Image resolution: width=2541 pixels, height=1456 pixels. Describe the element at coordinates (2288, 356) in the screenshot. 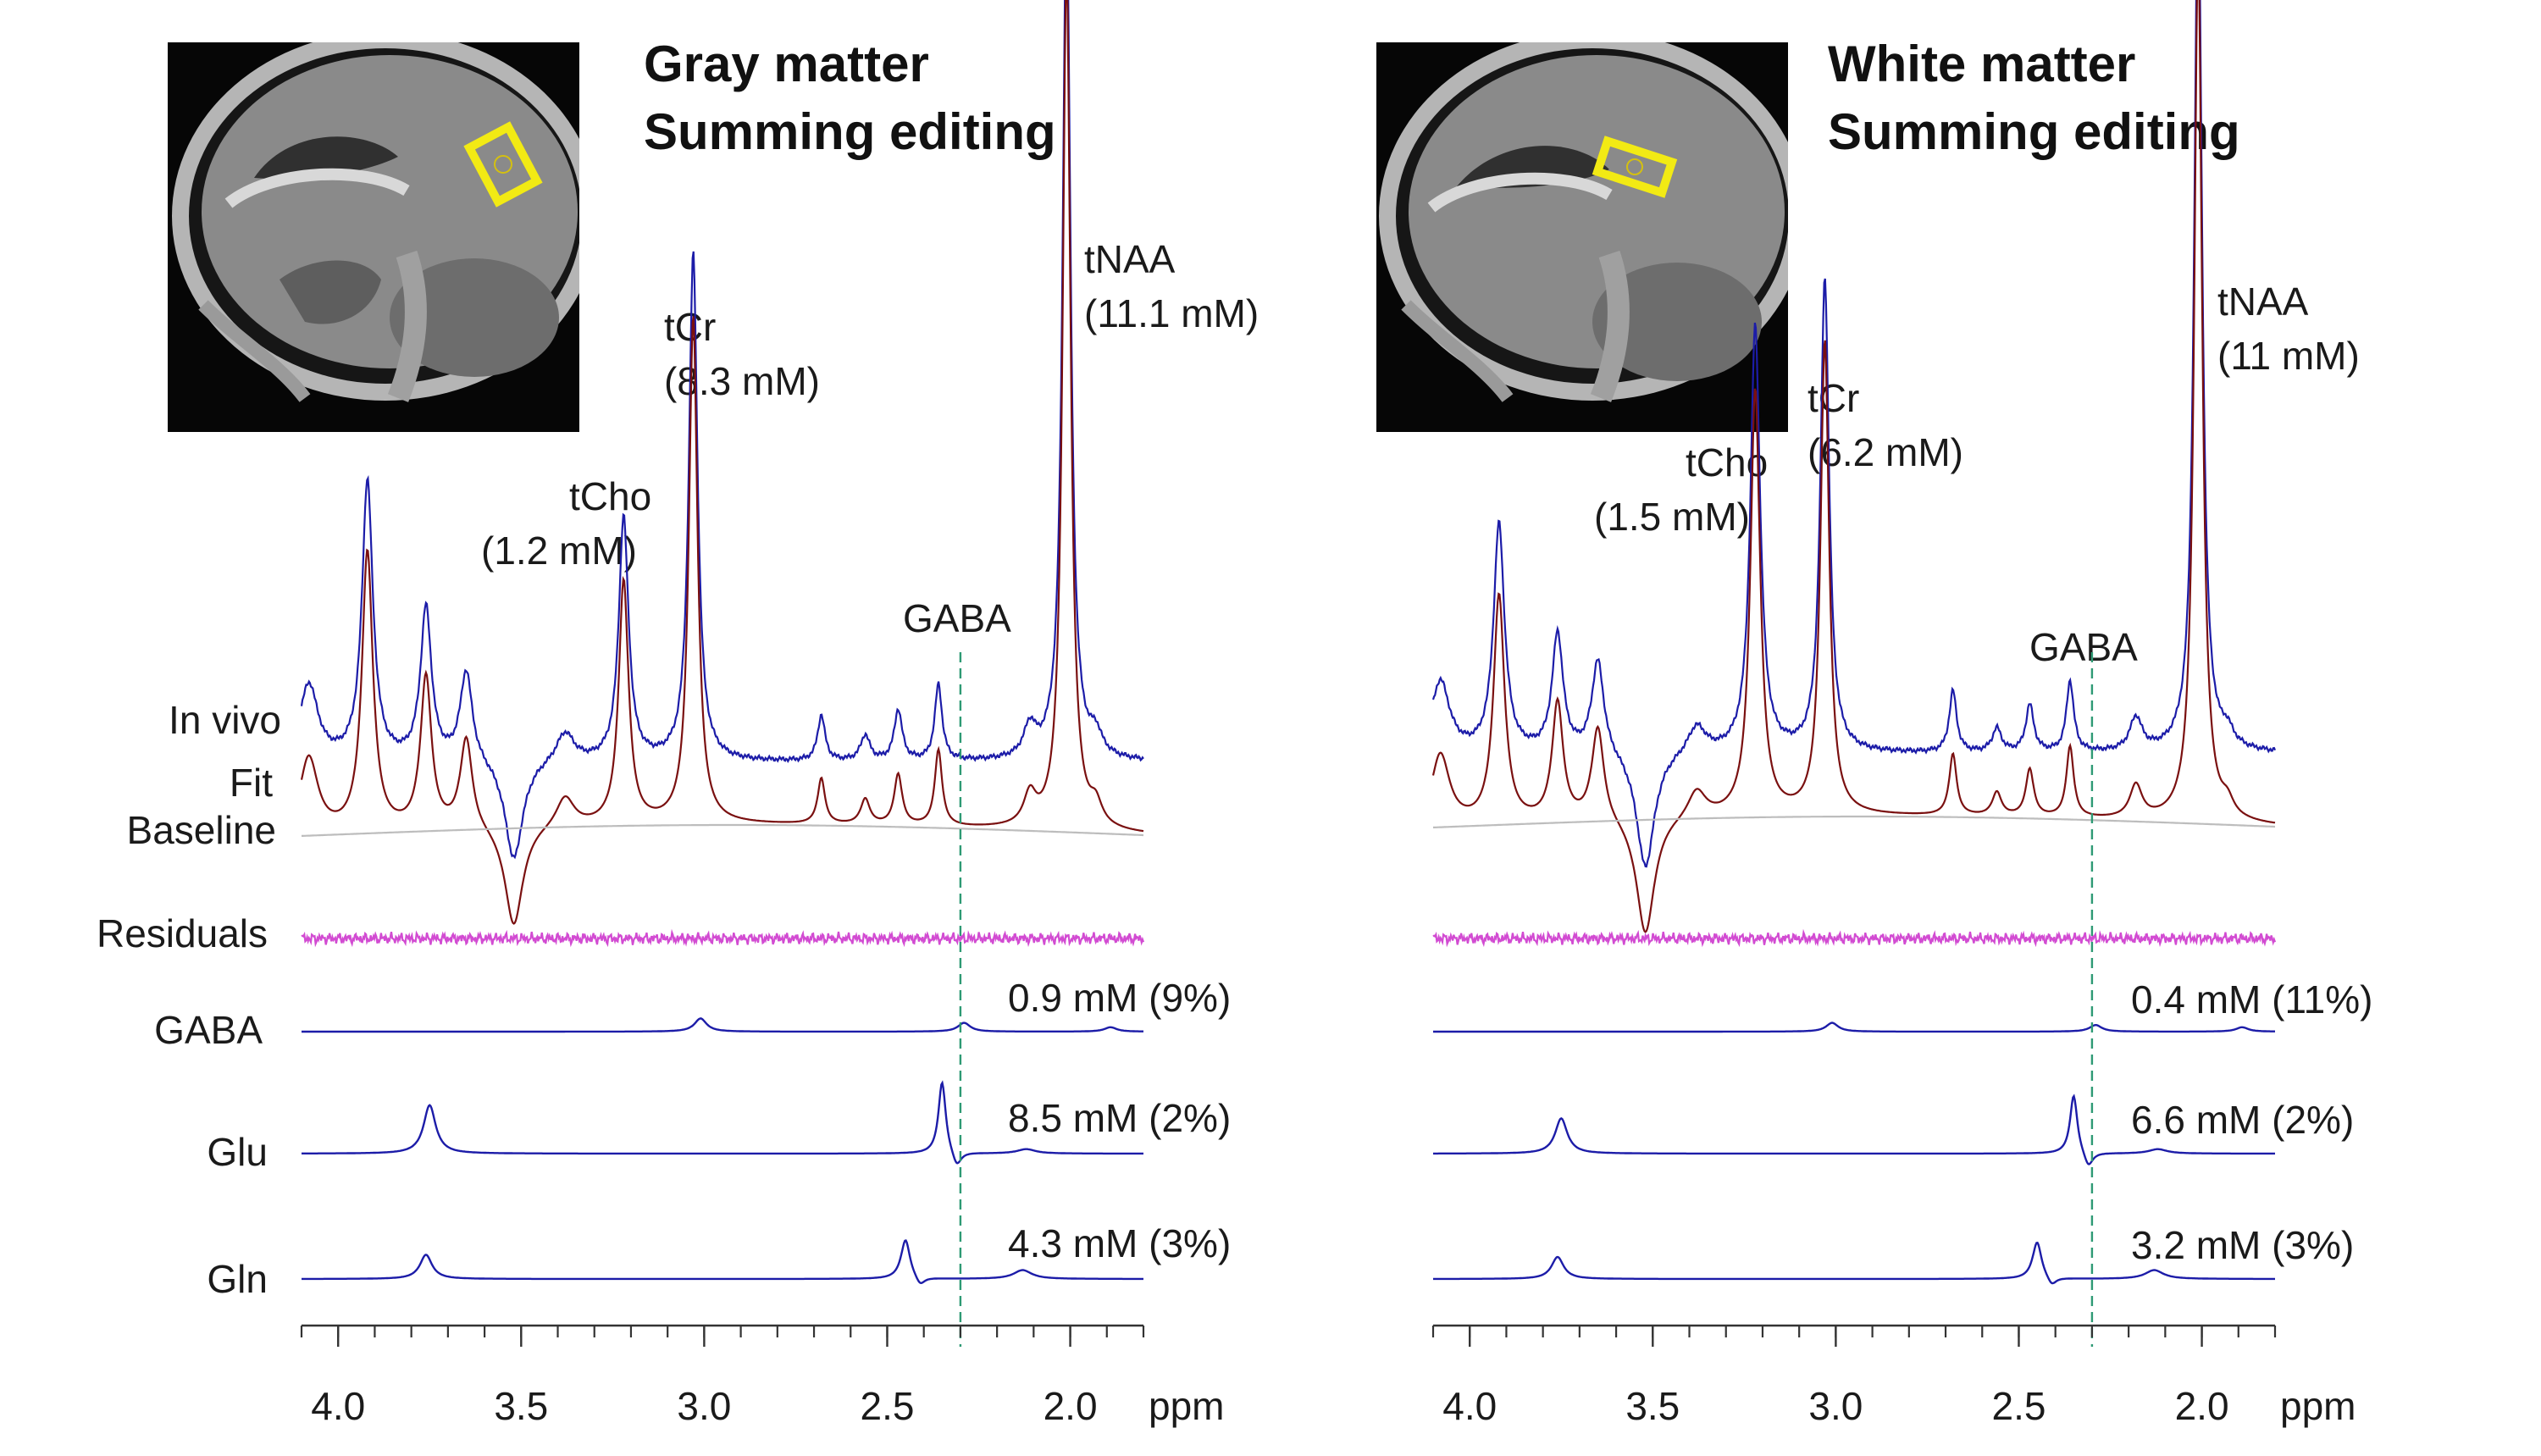

I see `peak-conc-tnaa: (11 mM)` at that location.